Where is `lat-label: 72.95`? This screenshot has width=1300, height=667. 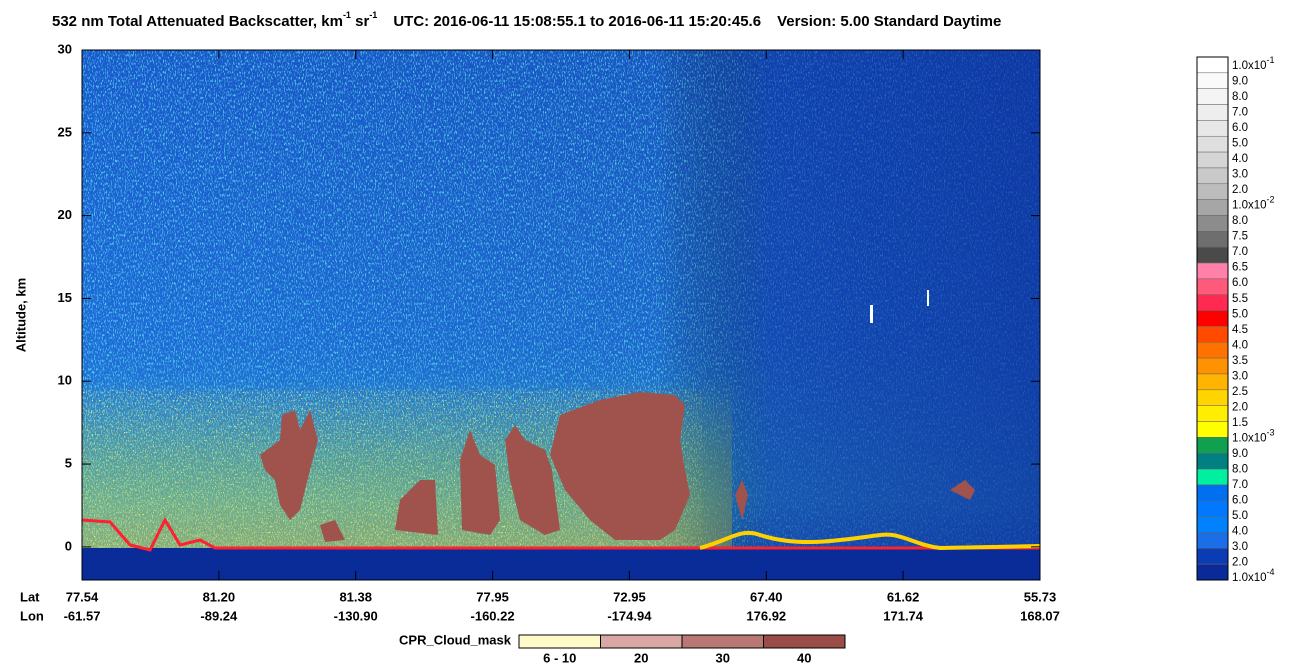
lat-label: 72.95 is located at coordinates (629, 596).